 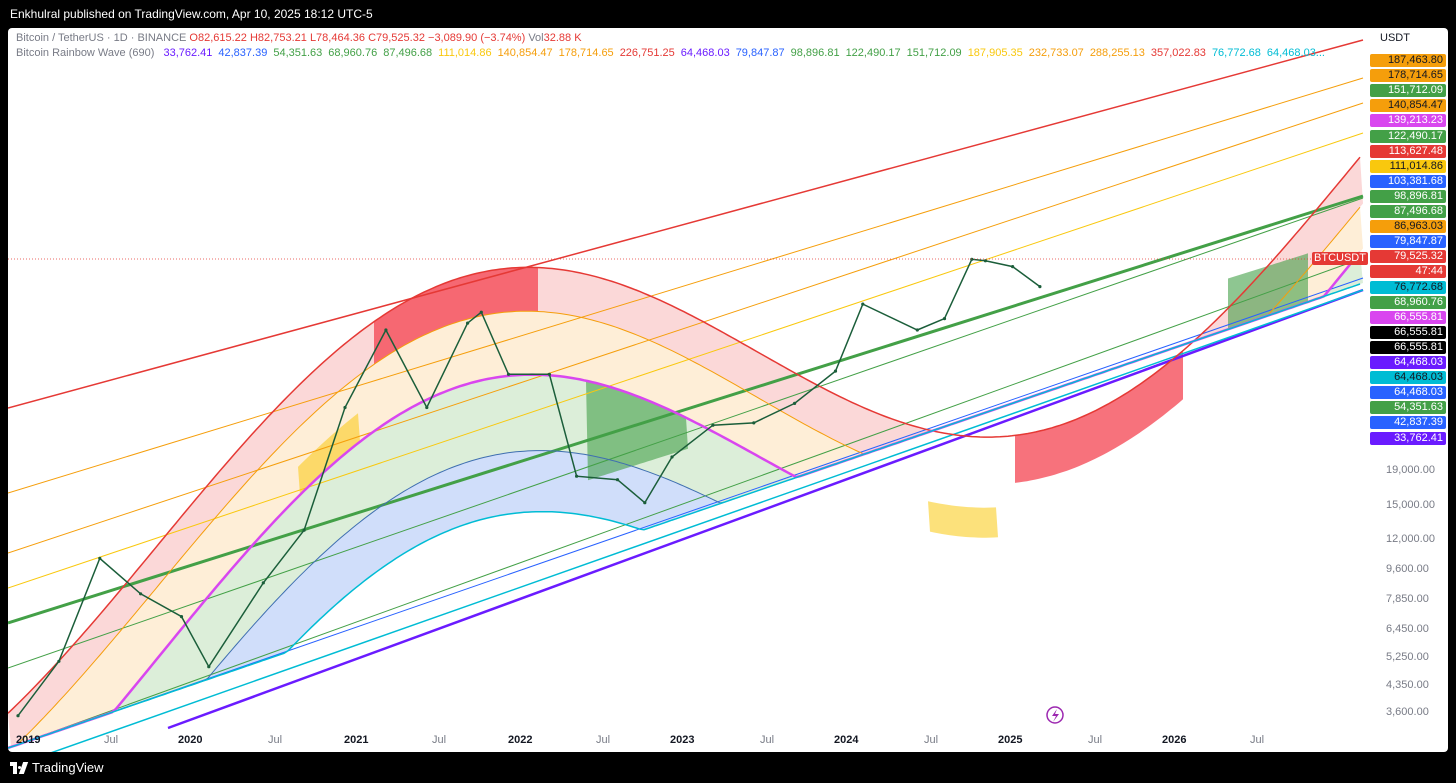 What do you see at coordinates (1408, 166) in the screenshot?
I see `price-tag: 111,014.86` at bounding box center [1408, 166].